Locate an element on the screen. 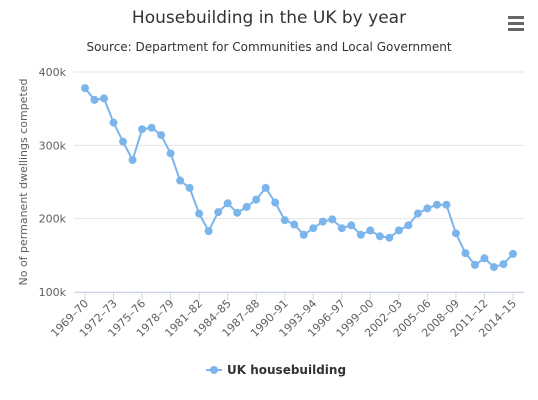  y-tick-label: 300k is located at coordinates (53, 145).